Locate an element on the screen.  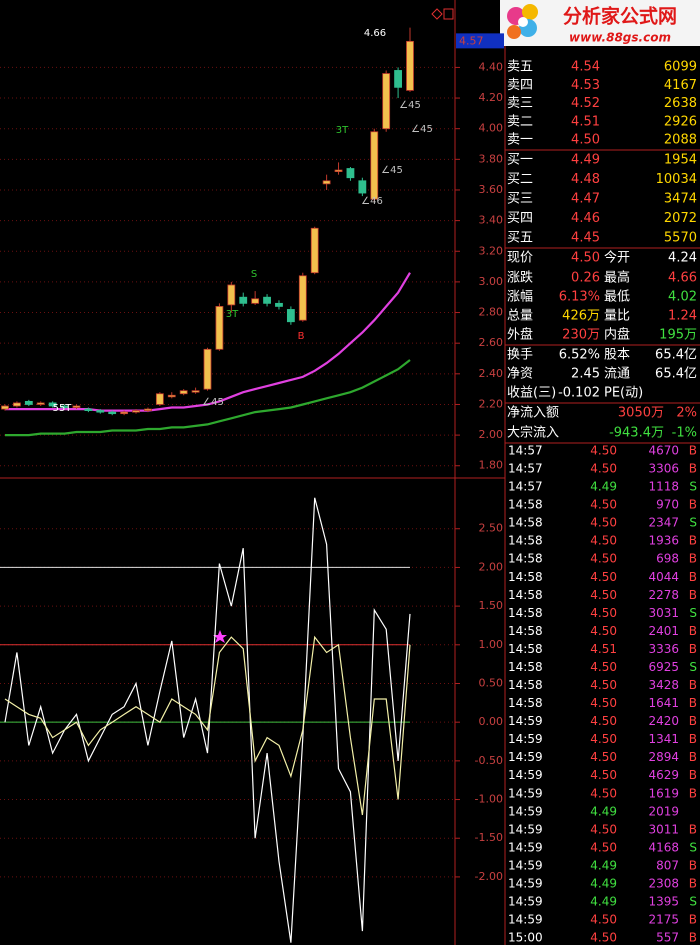
quote-value: 2.45 is located at coordinates (585, 374).